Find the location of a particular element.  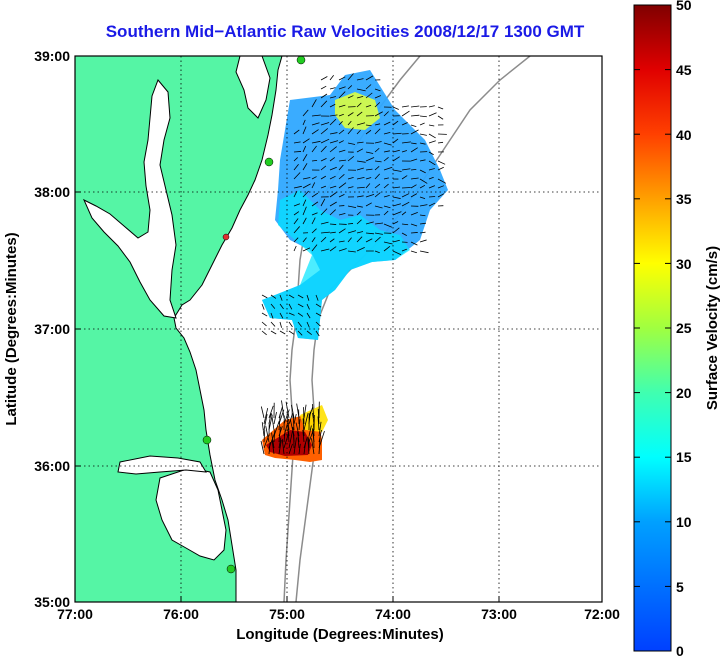

y-tick-label: 37:00 is located at coordinates (52, 329).